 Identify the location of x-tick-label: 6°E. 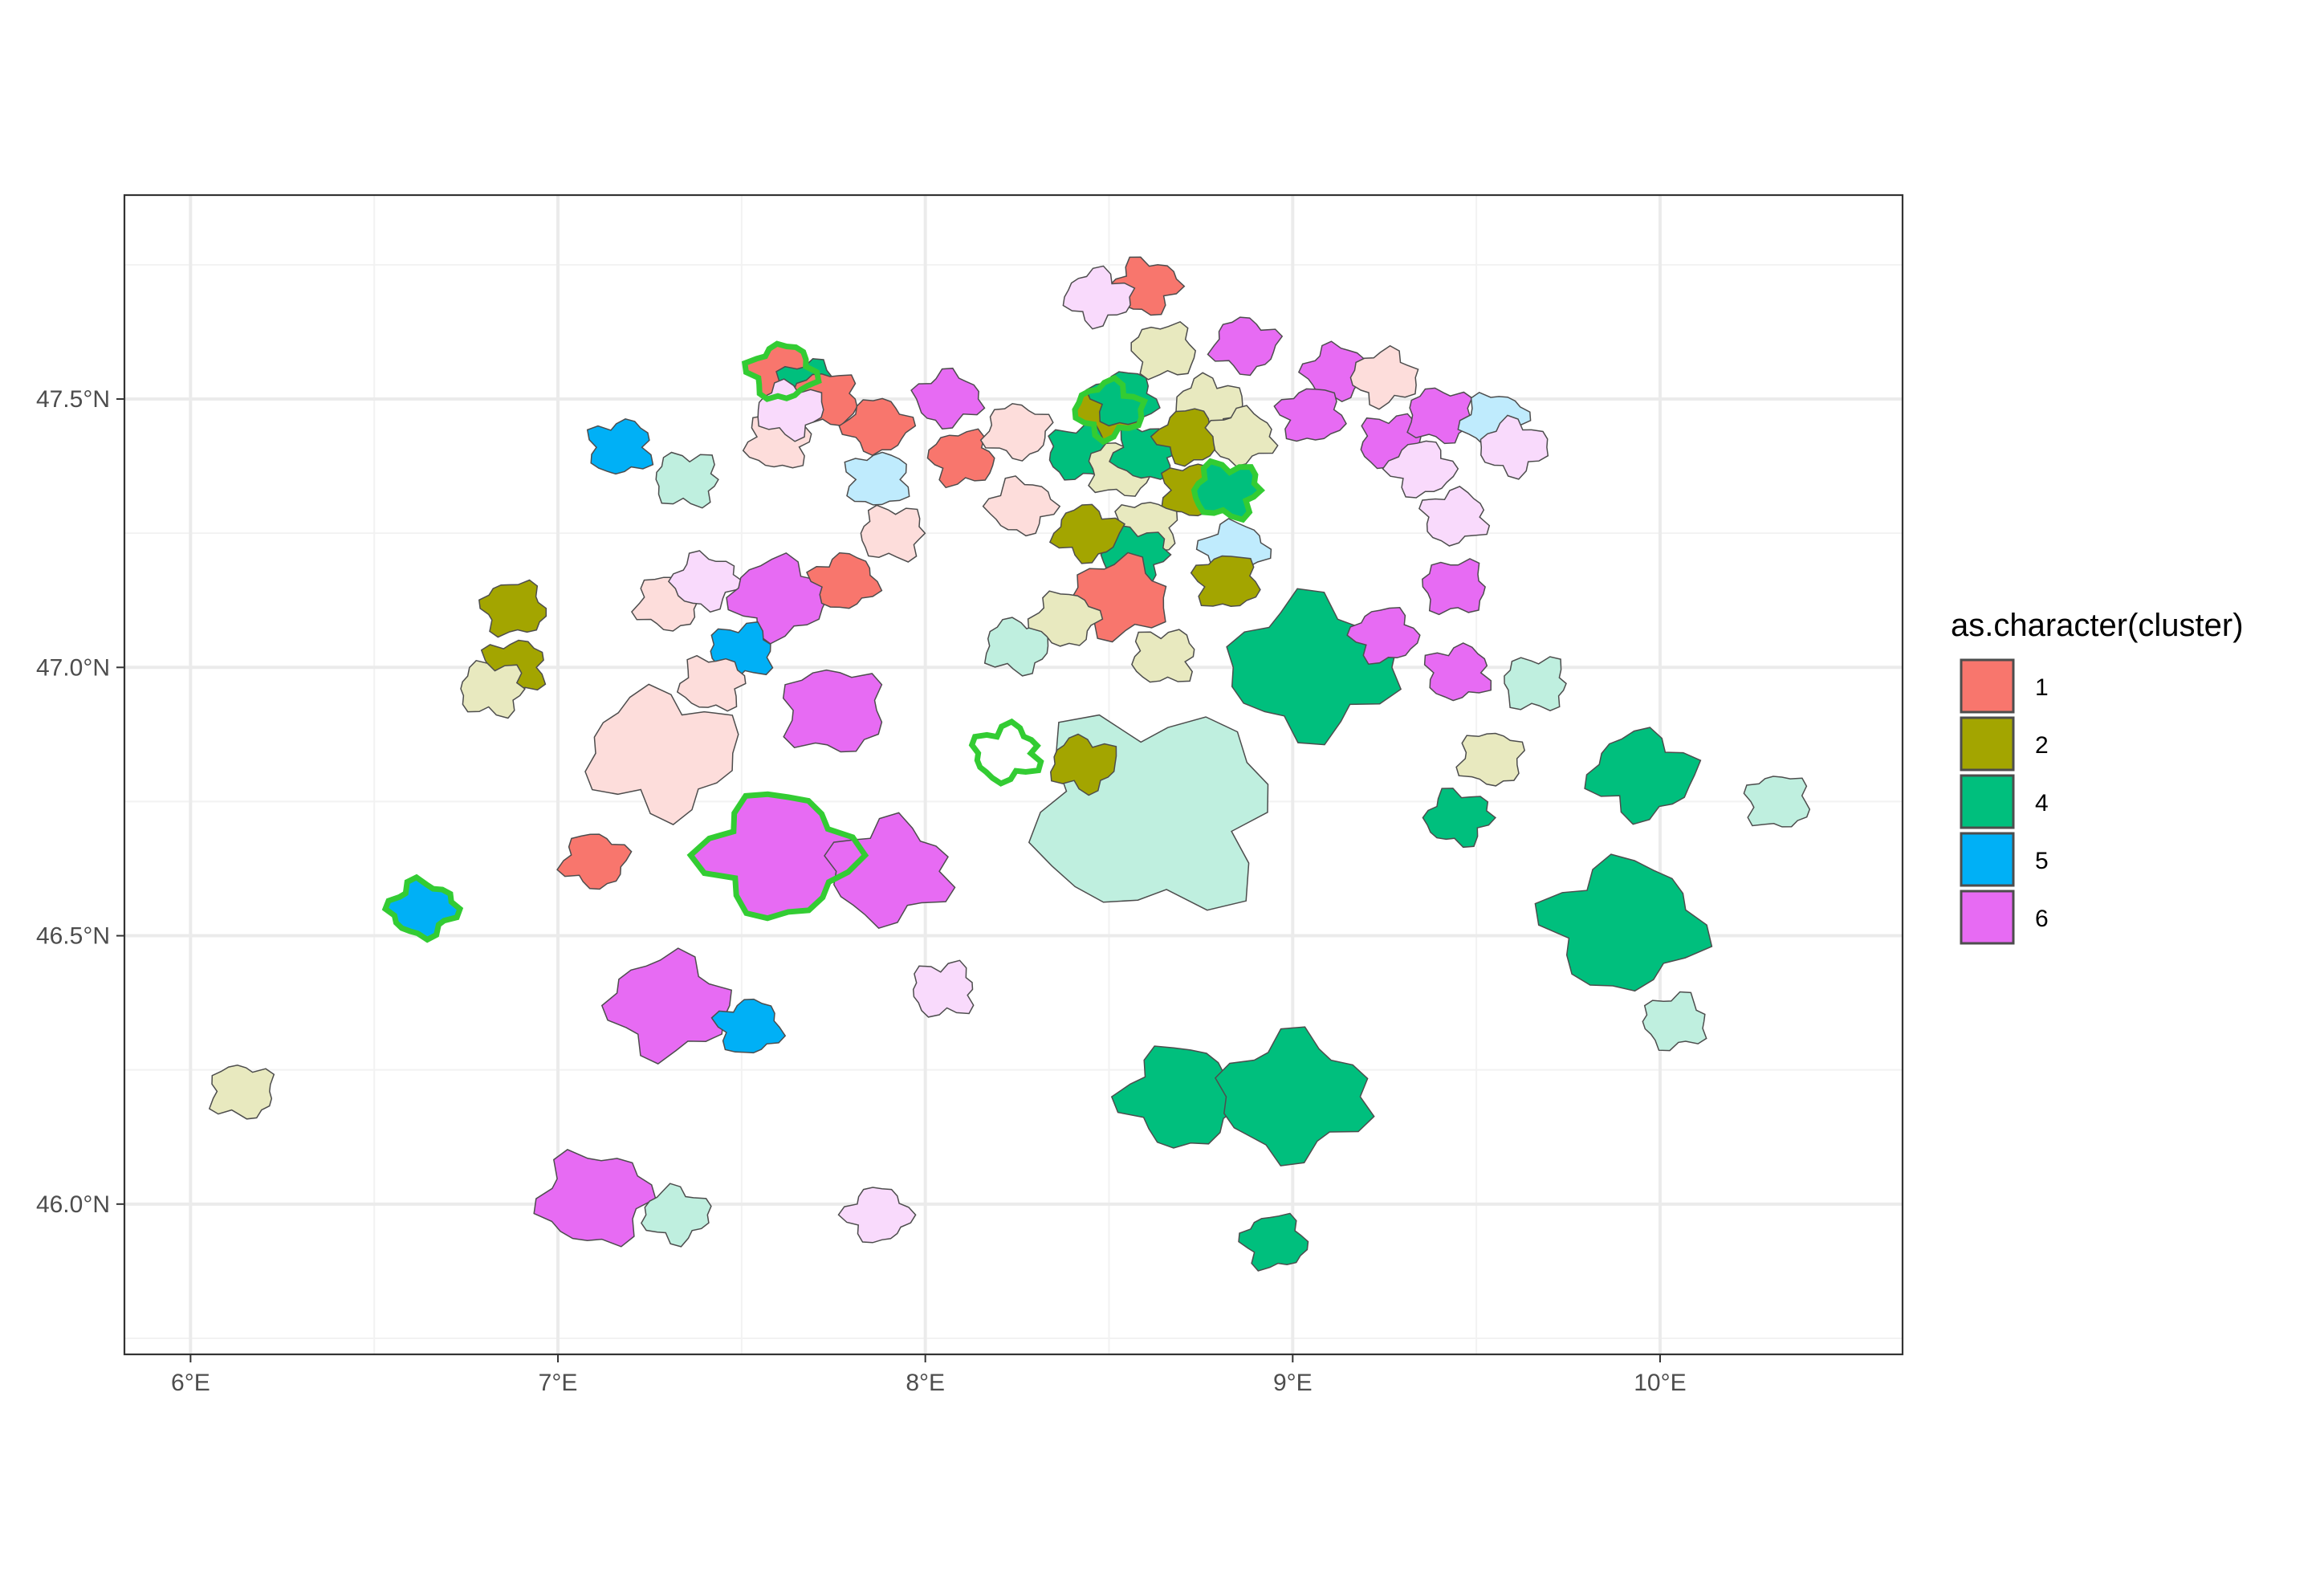
(190, 1383).